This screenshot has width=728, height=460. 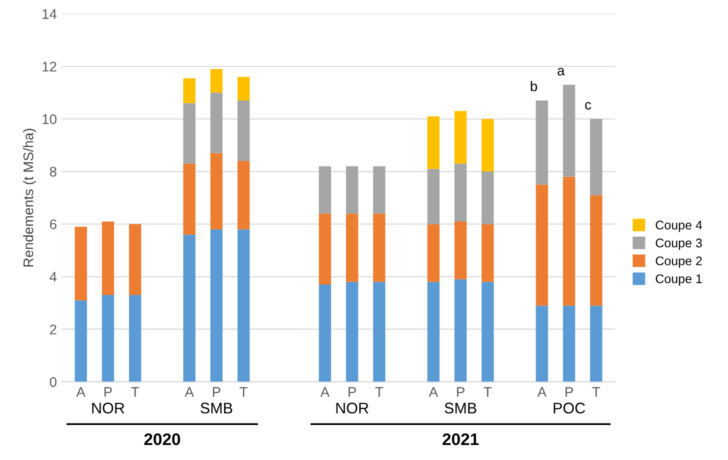 I want to click on text: POC, so click(x=570, y=408).